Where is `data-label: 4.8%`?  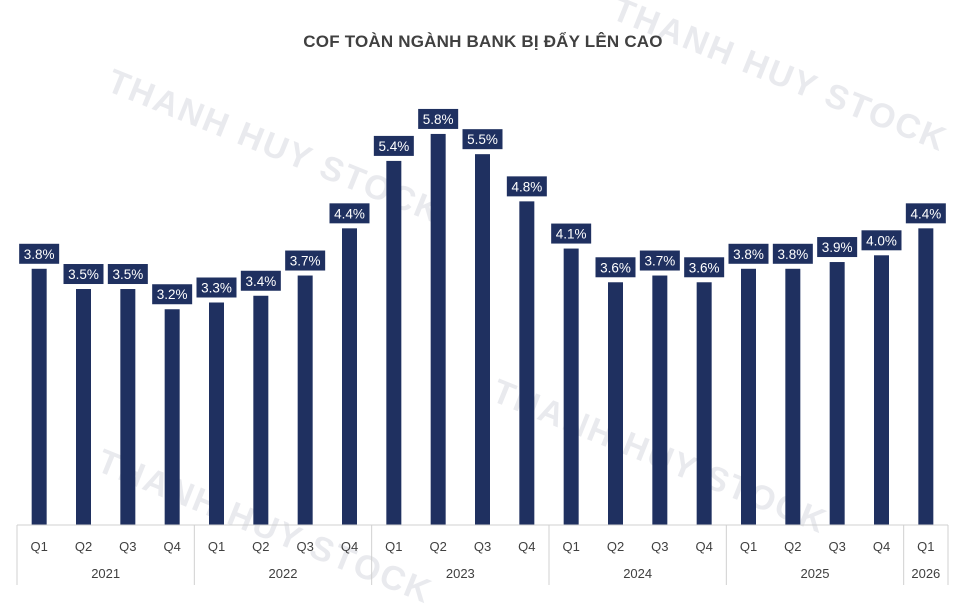
data-label: 4.8% is located at coordinates (526, 186).